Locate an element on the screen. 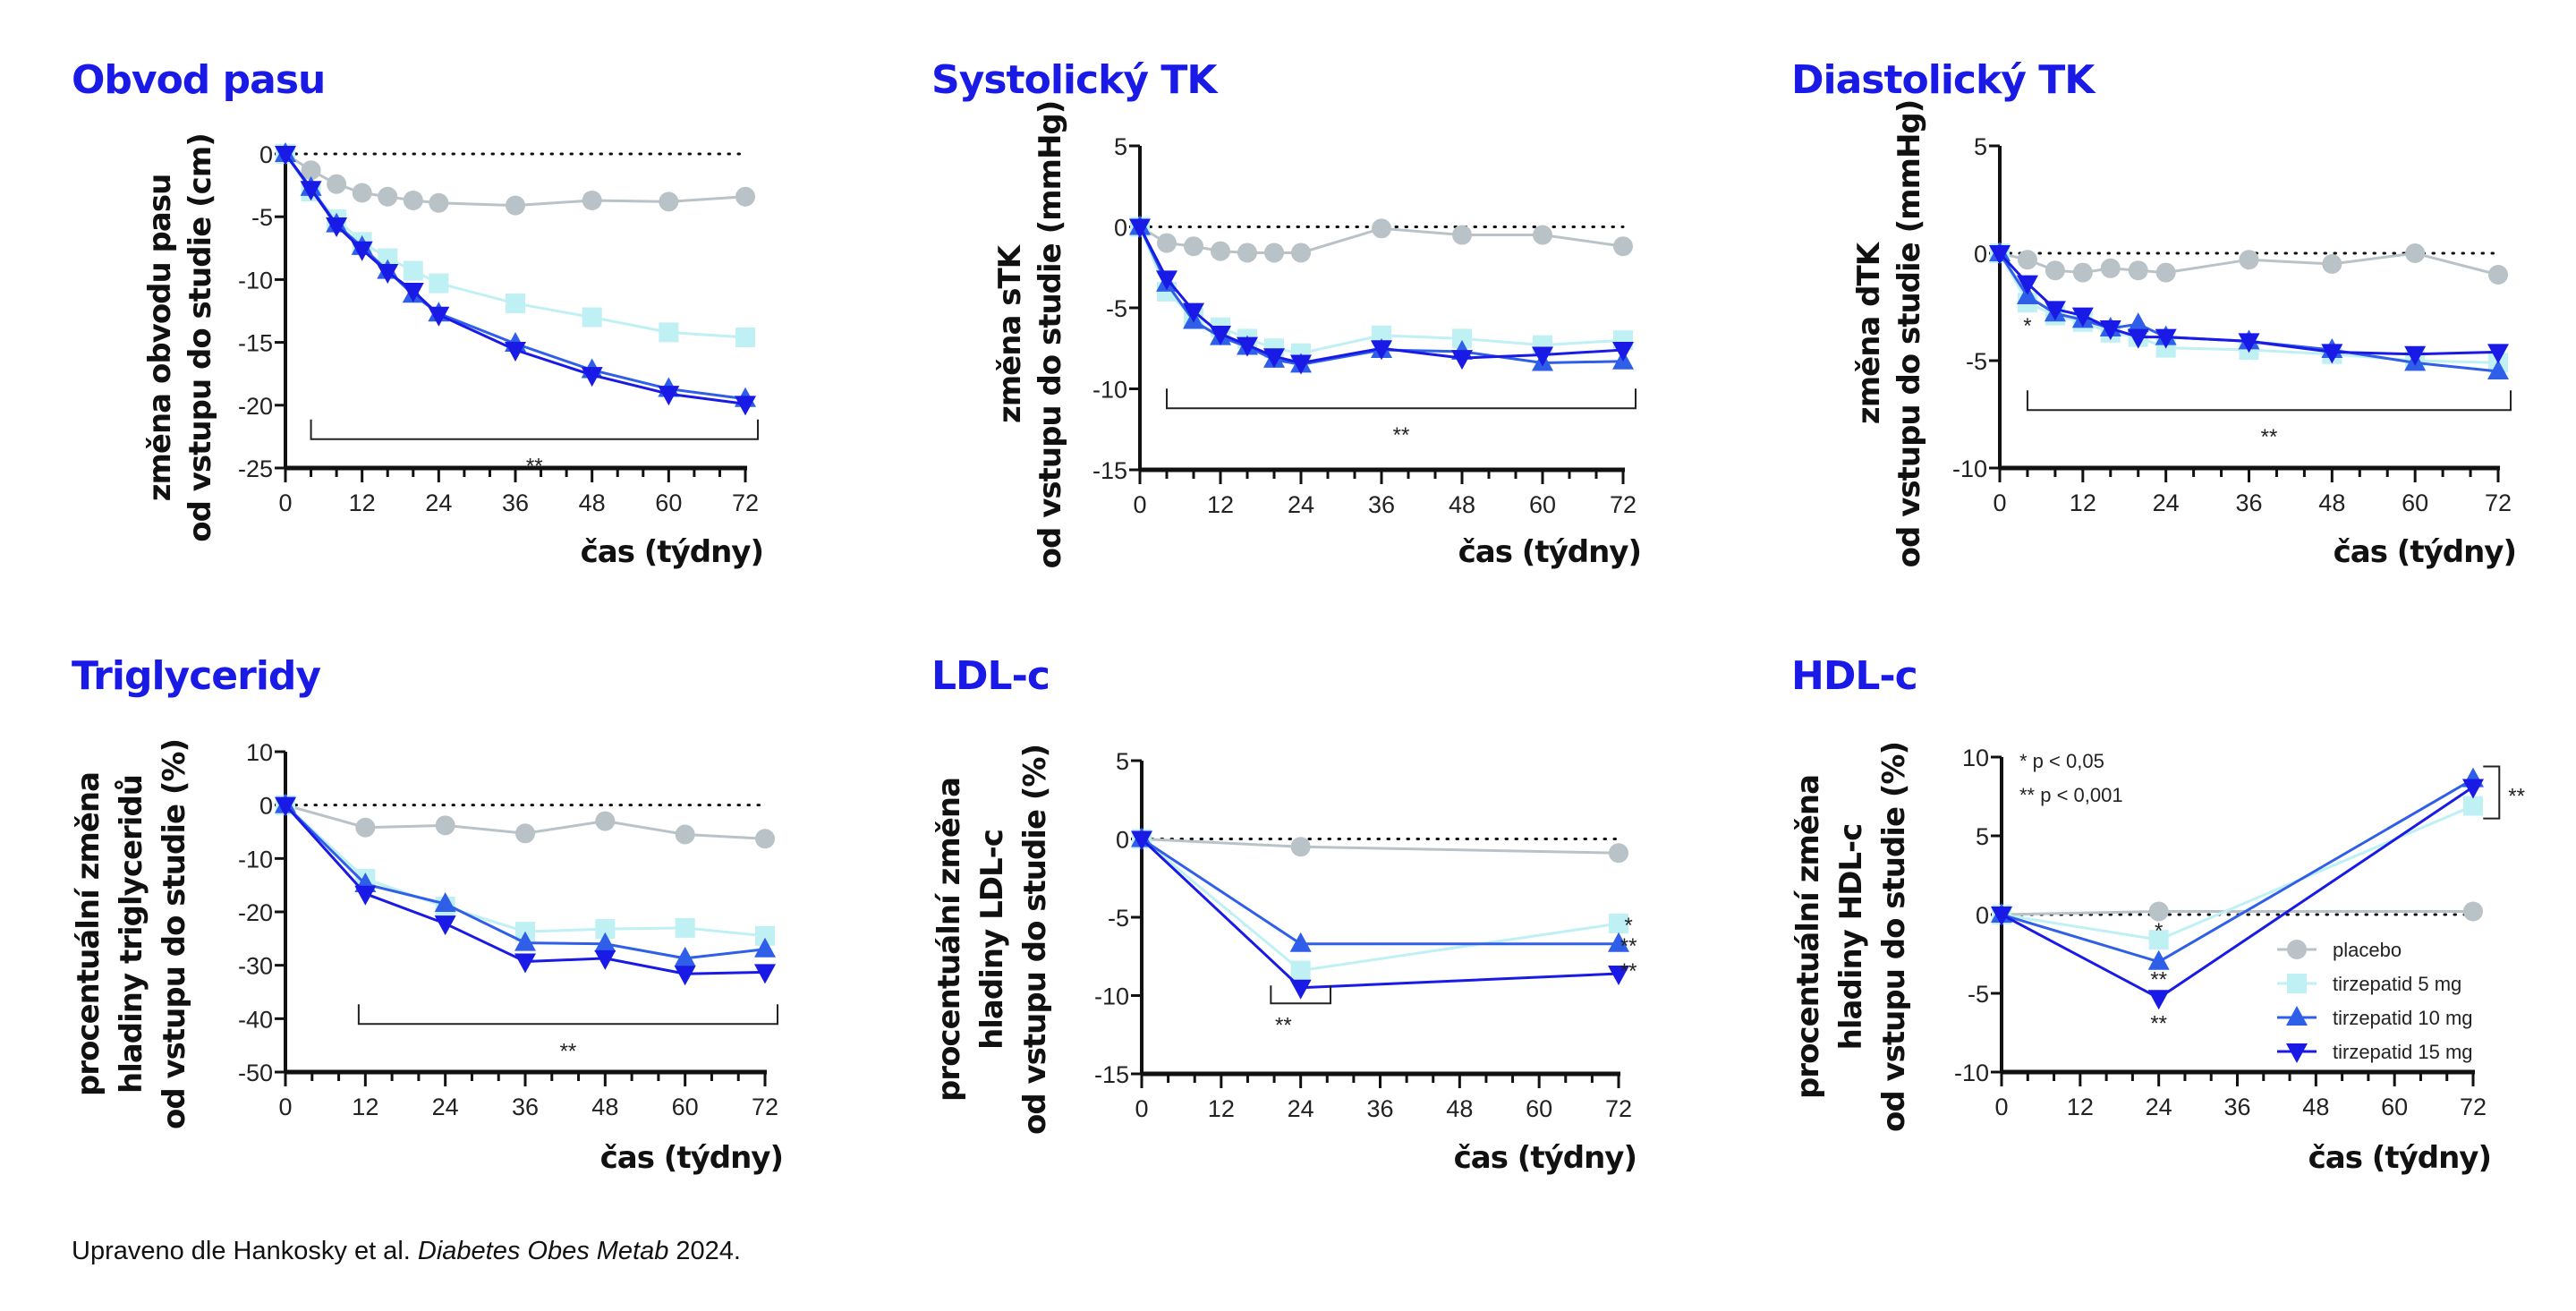 Image resolution: width=2576 pixels, height=1311 pixels. x-tick-label: 48 is located at coordinates (592, 502).